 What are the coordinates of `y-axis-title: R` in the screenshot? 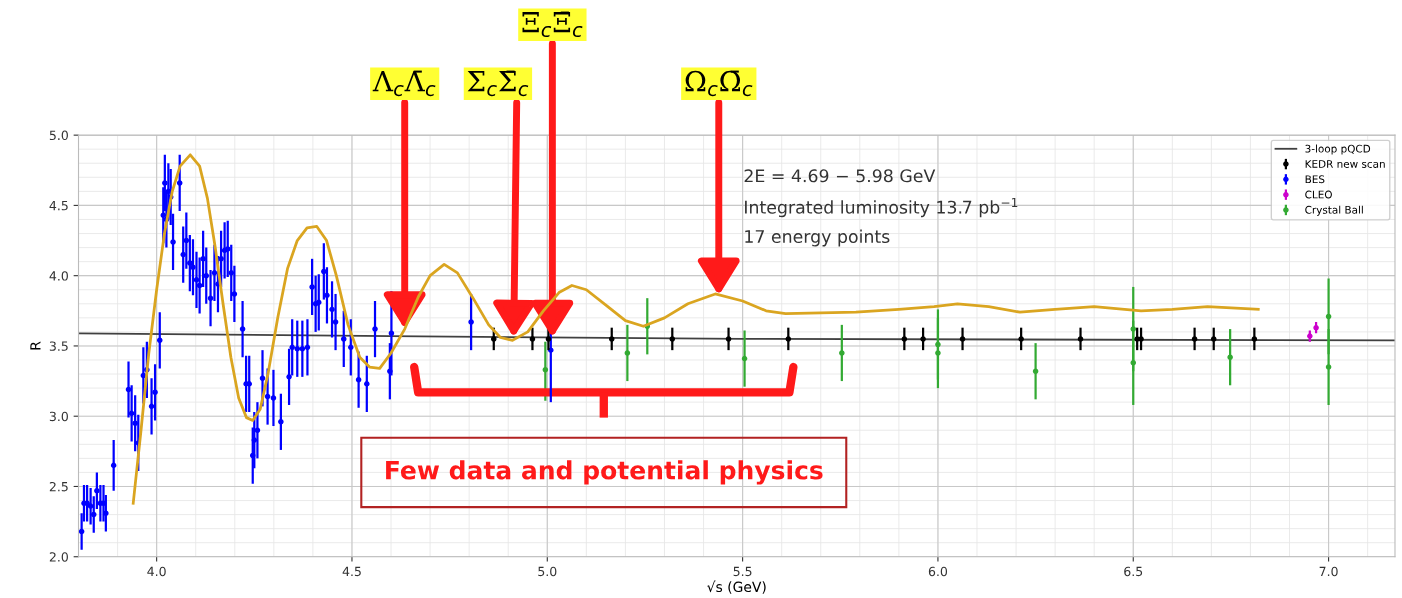 It's located at (35, 345).